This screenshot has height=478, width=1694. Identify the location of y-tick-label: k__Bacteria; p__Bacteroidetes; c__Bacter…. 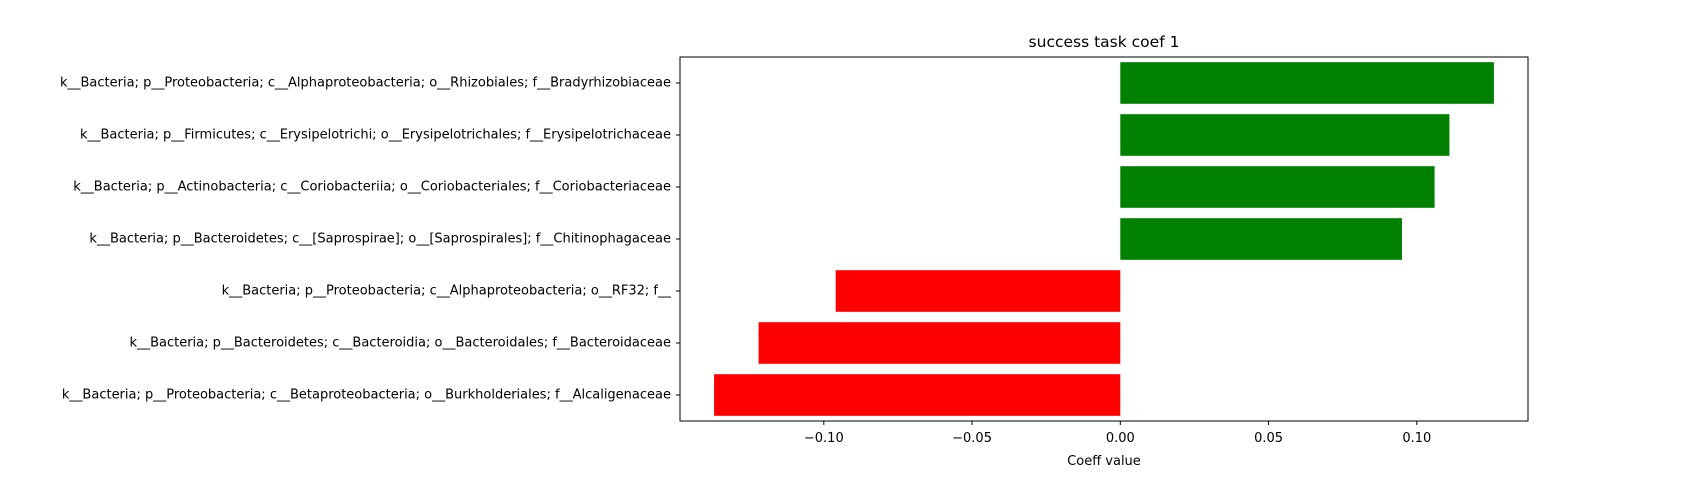
(400, 343).